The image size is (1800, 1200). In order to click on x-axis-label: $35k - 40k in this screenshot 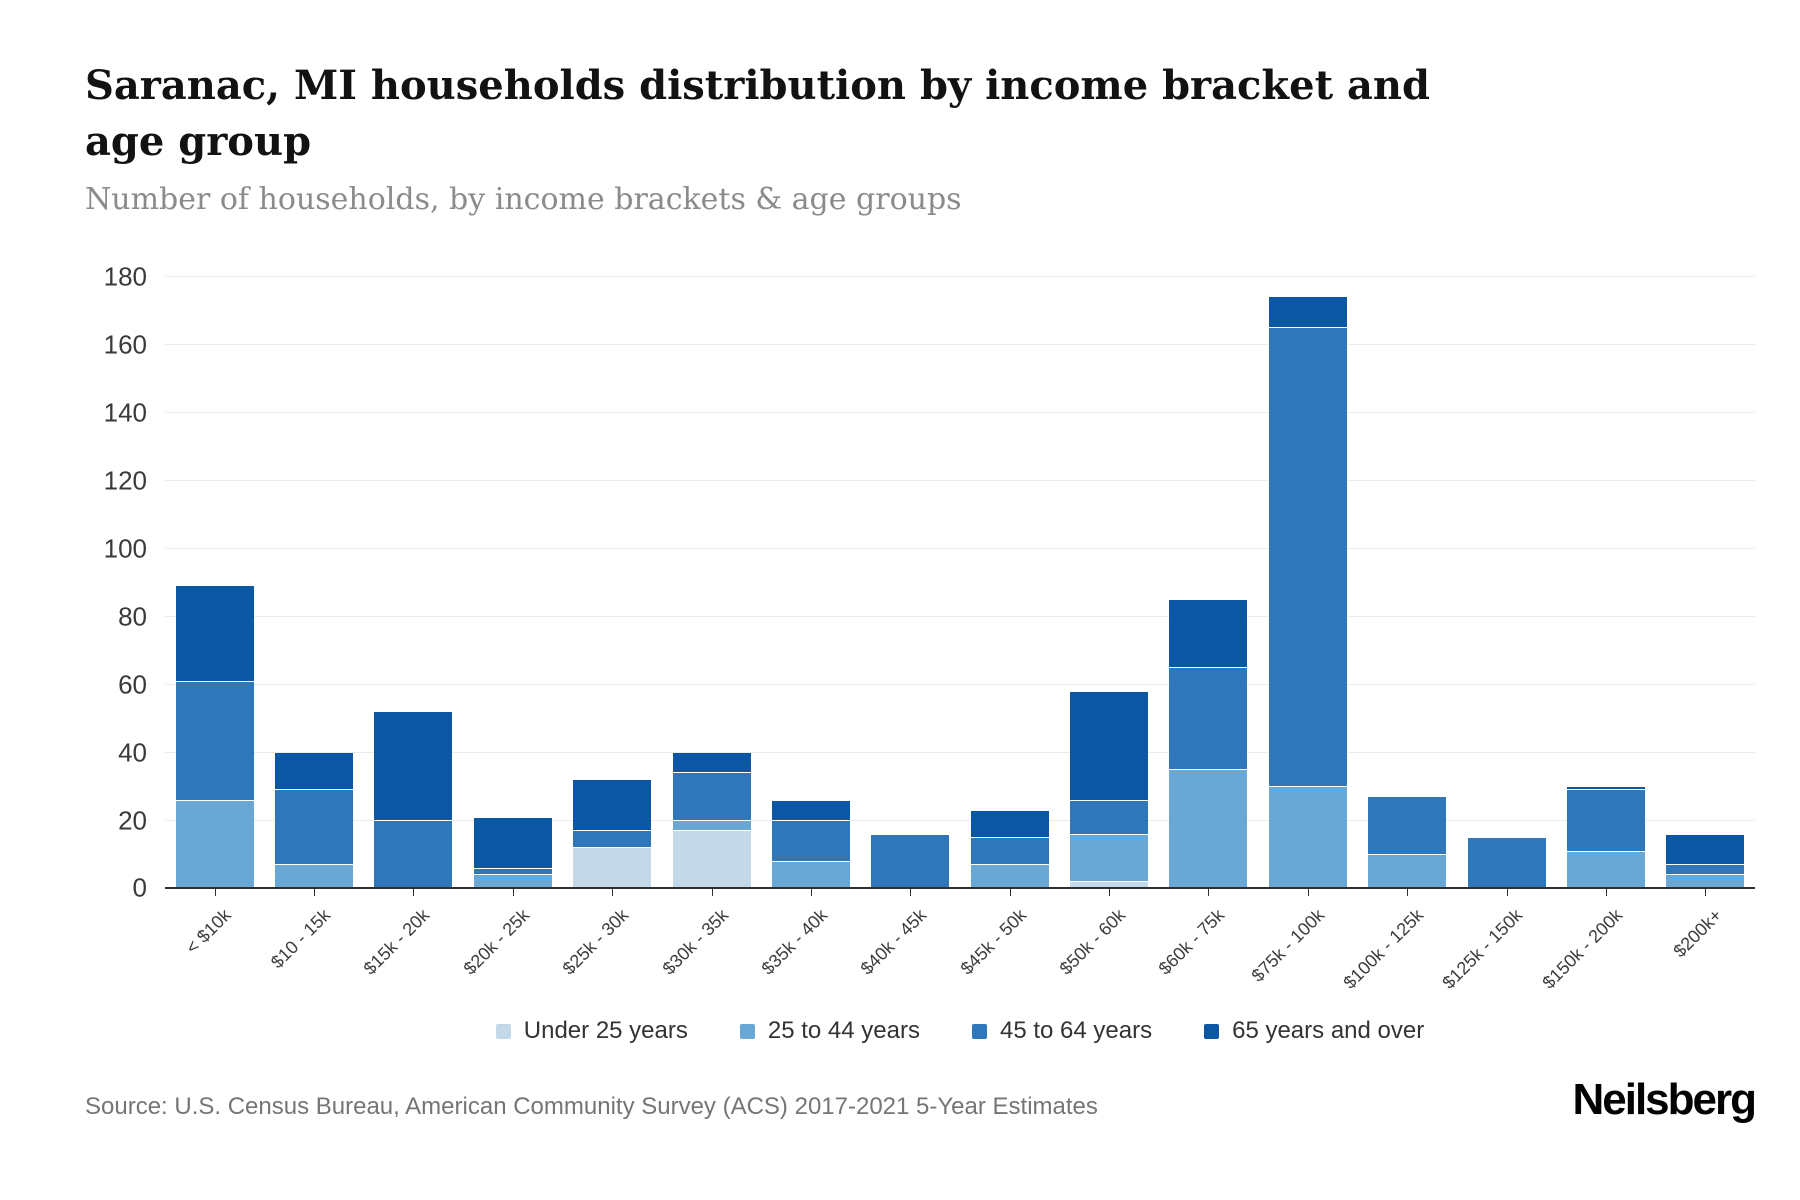, I will do `click(794, 942)`.